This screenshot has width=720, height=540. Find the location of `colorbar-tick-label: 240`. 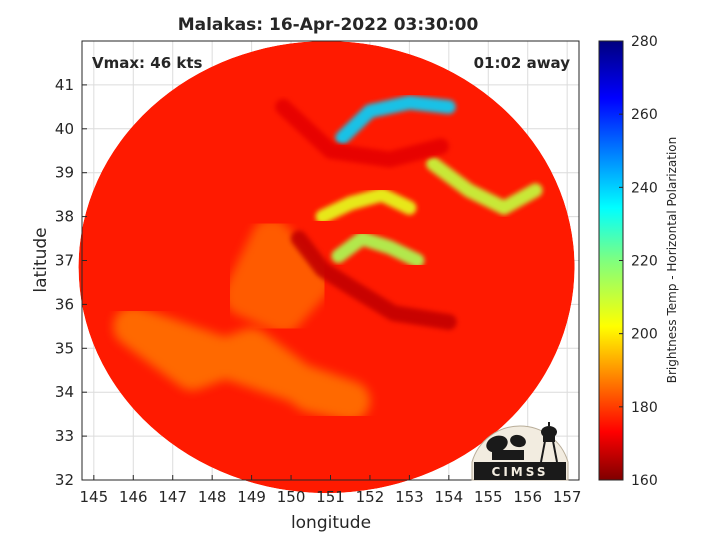

colorbar-tick-label: 240 is located at coordinates (644, 188).